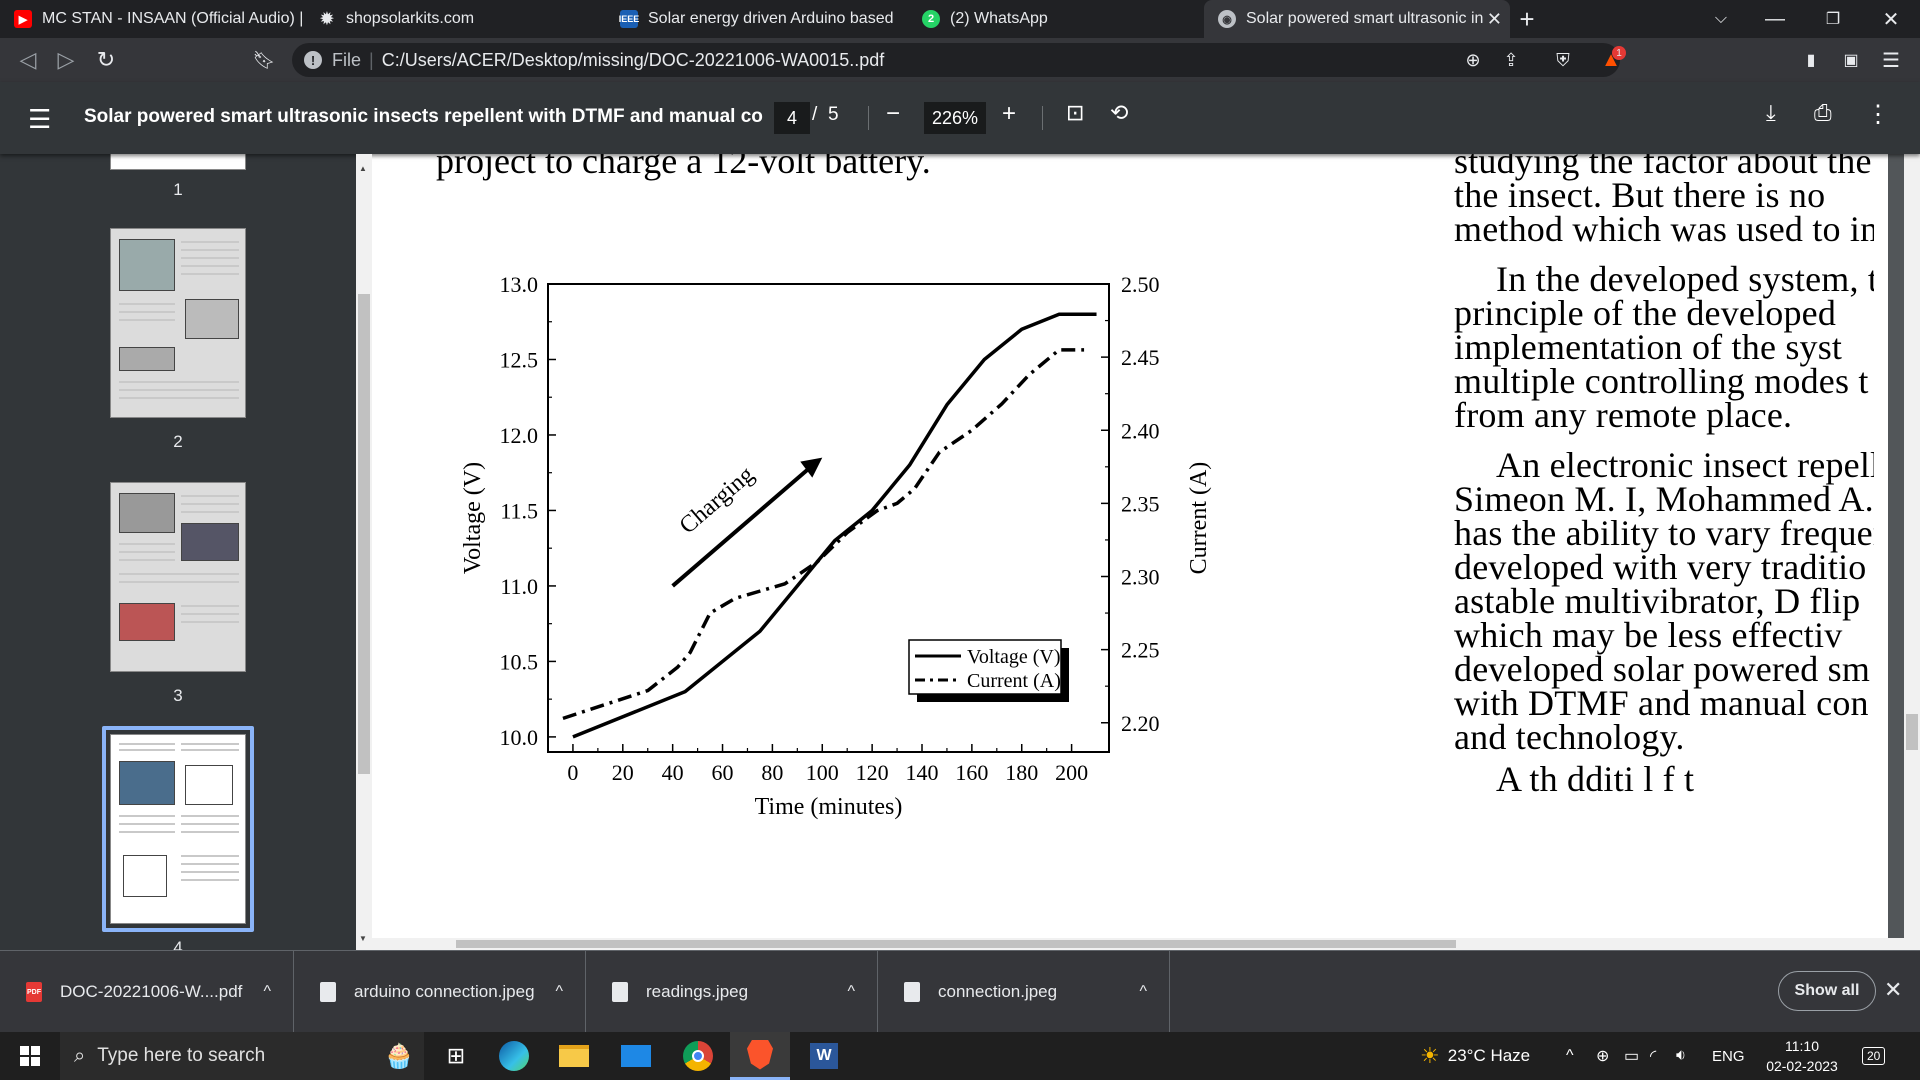  Describe the element at coordinates (1570, 1055) in the screenshot. I see `show-hidden-icons-chevron-icon: ^` at that location.